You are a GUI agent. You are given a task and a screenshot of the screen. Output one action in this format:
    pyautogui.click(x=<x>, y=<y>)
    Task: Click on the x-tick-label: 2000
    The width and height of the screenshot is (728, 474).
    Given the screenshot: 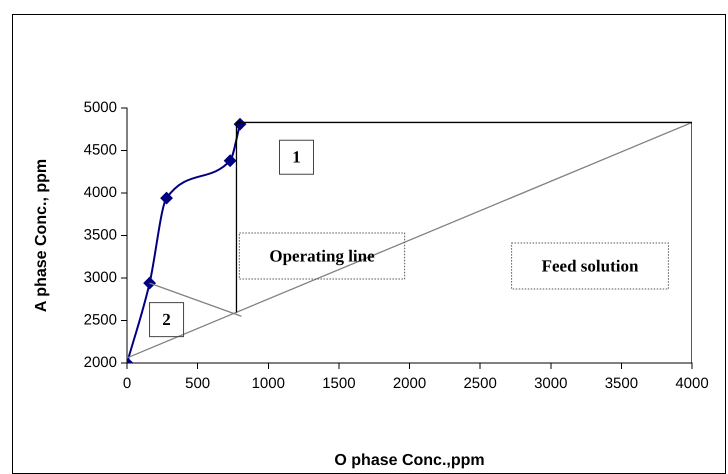 What is the action you would take?
    pyautogui.click(x=409, y=383)
    